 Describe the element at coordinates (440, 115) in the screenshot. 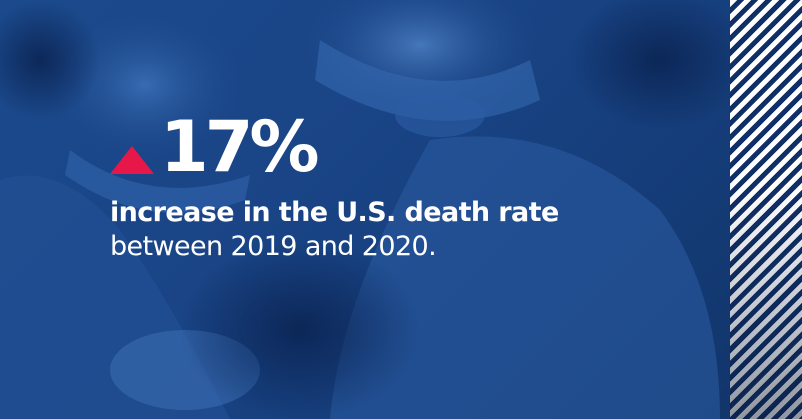

I see `right-figure-mask` at that location.